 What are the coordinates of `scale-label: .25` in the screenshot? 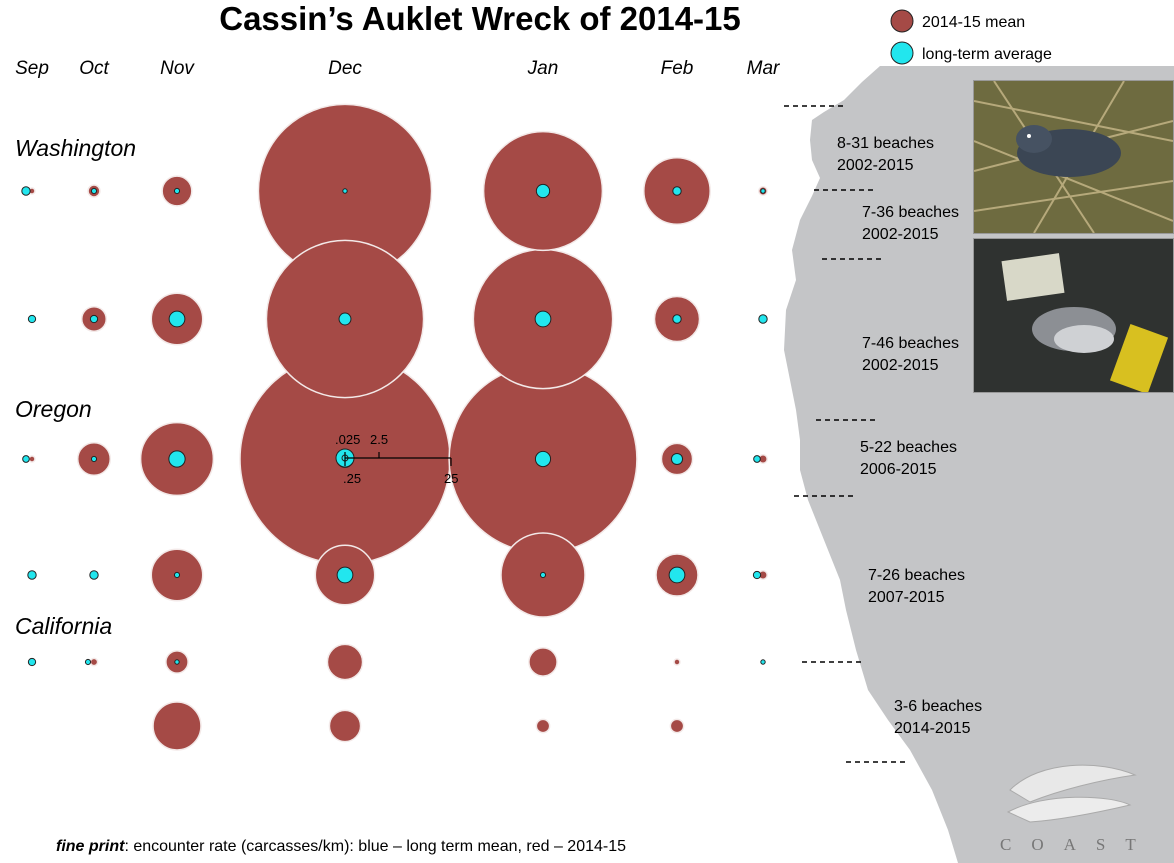 It's located at (352, 478).